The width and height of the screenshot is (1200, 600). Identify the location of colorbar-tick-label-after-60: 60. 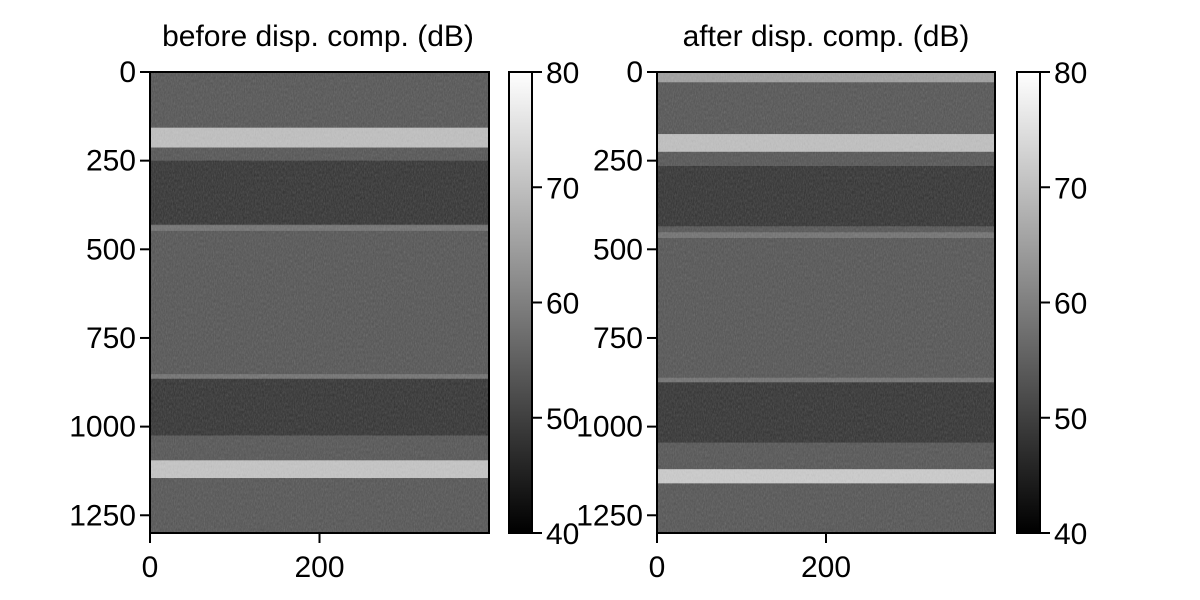
(1070, 304).